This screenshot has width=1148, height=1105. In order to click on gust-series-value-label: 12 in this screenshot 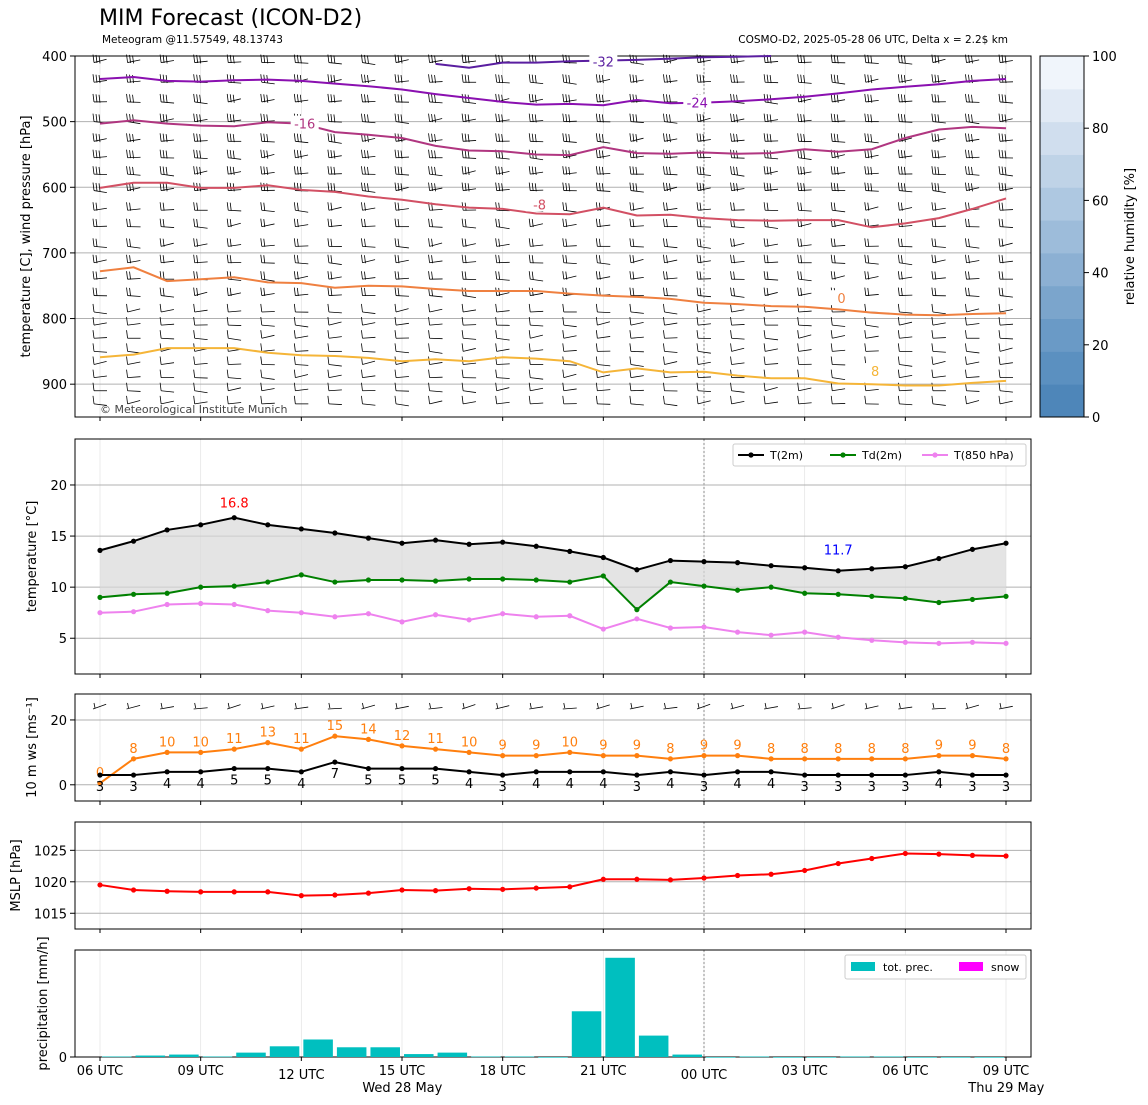, I will do `click(402, 736)`.